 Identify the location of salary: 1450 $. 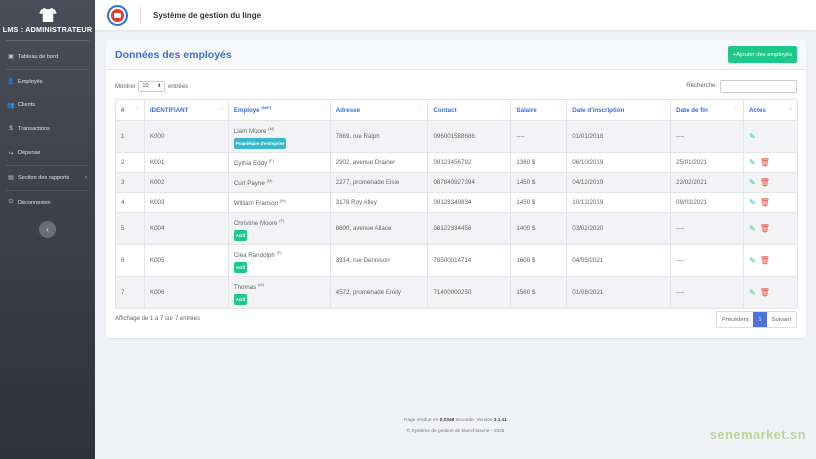
(539, 182).